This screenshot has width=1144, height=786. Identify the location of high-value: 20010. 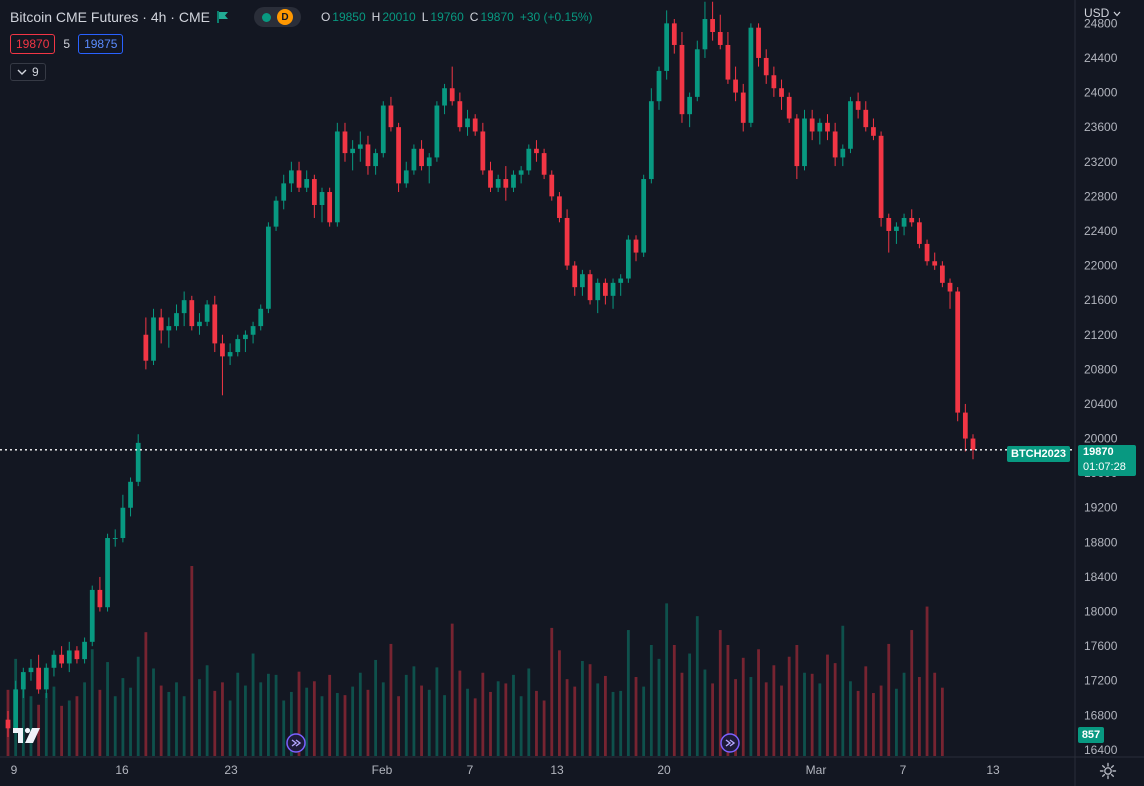
(399, 17).